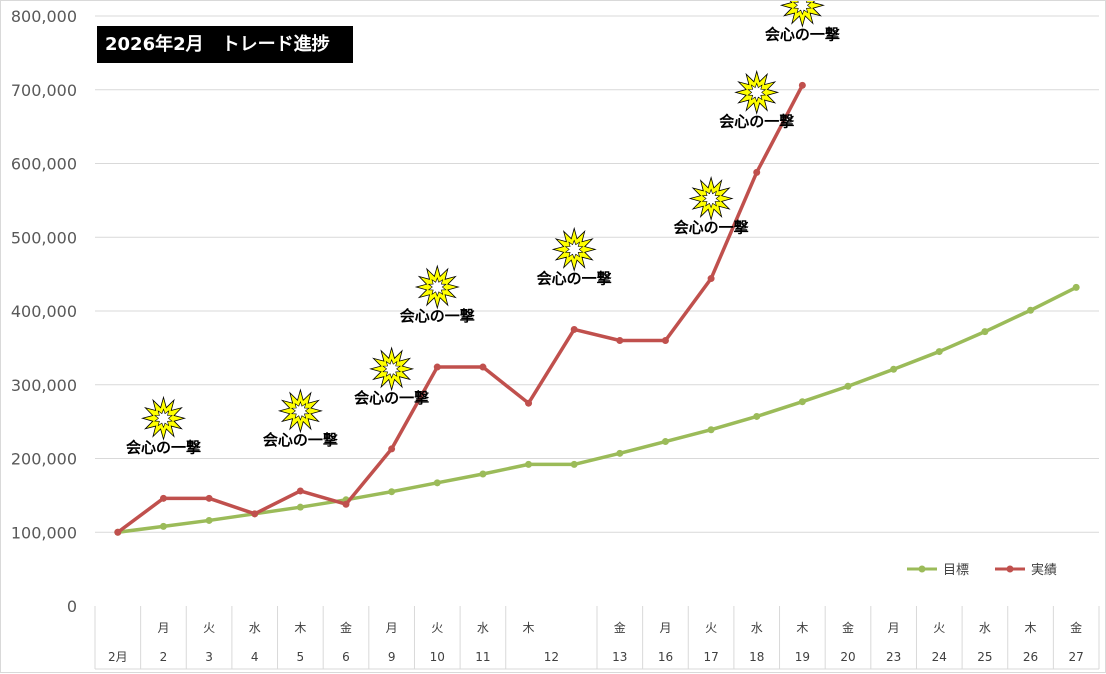 This screenshot has width=1106, height=674. Describe the element at coordinates (44, 164) in the screenshot. I see `y-tick-label: 600,000` at that location.